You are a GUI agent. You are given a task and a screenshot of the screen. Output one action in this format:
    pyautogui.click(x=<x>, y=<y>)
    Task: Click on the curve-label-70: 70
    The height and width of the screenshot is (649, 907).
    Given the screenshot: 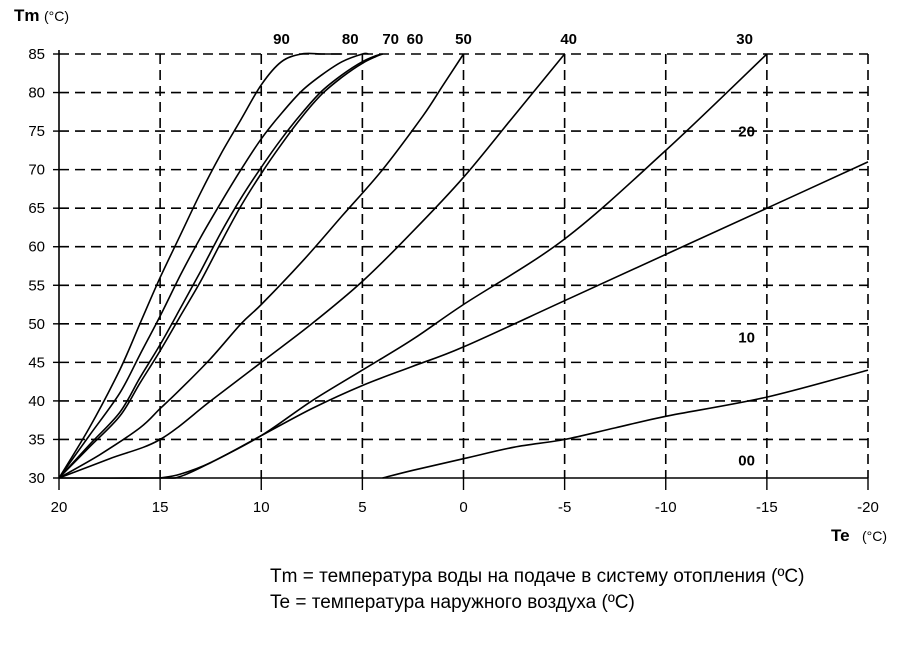 What is the action you would take?
    pyautogui.click(x=390, y=39)
    